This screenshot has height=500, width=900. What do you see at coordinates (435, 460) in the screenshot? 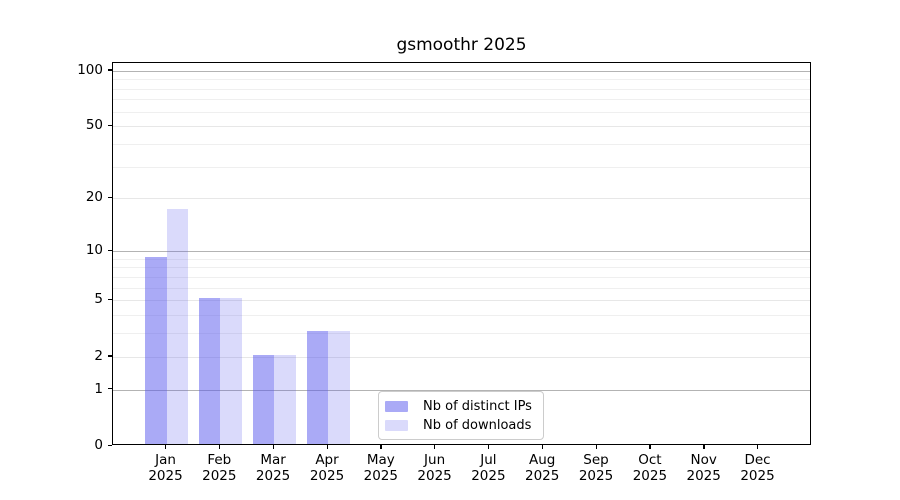
I see `x-tick-month-jun: Jun` at bounding box center [435, 460].